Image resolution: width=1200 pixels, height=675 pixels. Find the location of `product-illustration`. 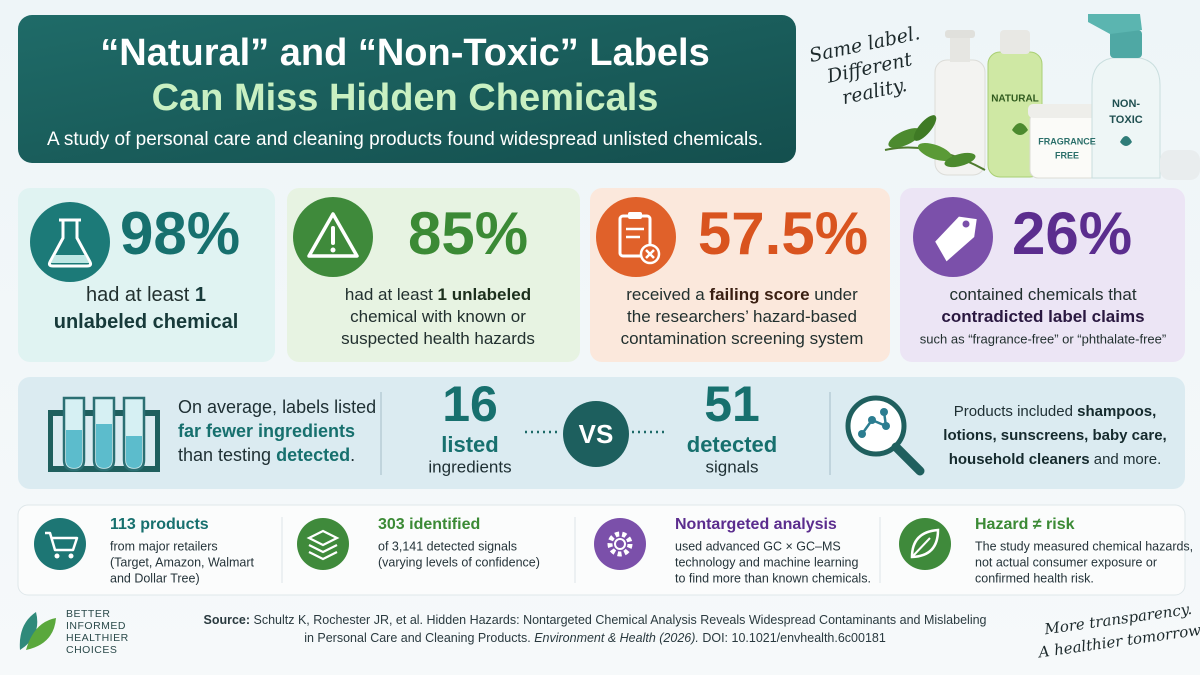

product-illustration is located at coordinates (1042, 97).